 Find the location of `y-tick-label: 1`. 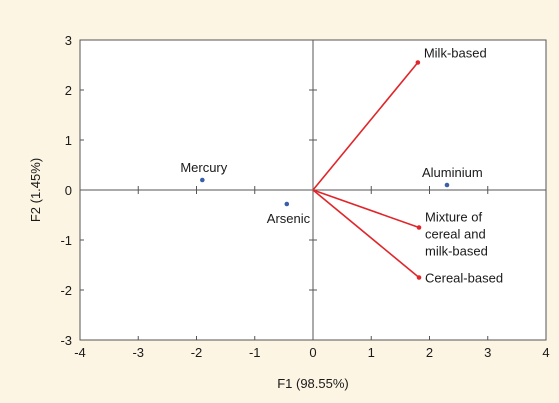

y-tick-label: 1 is located at coordinates (68, 140).